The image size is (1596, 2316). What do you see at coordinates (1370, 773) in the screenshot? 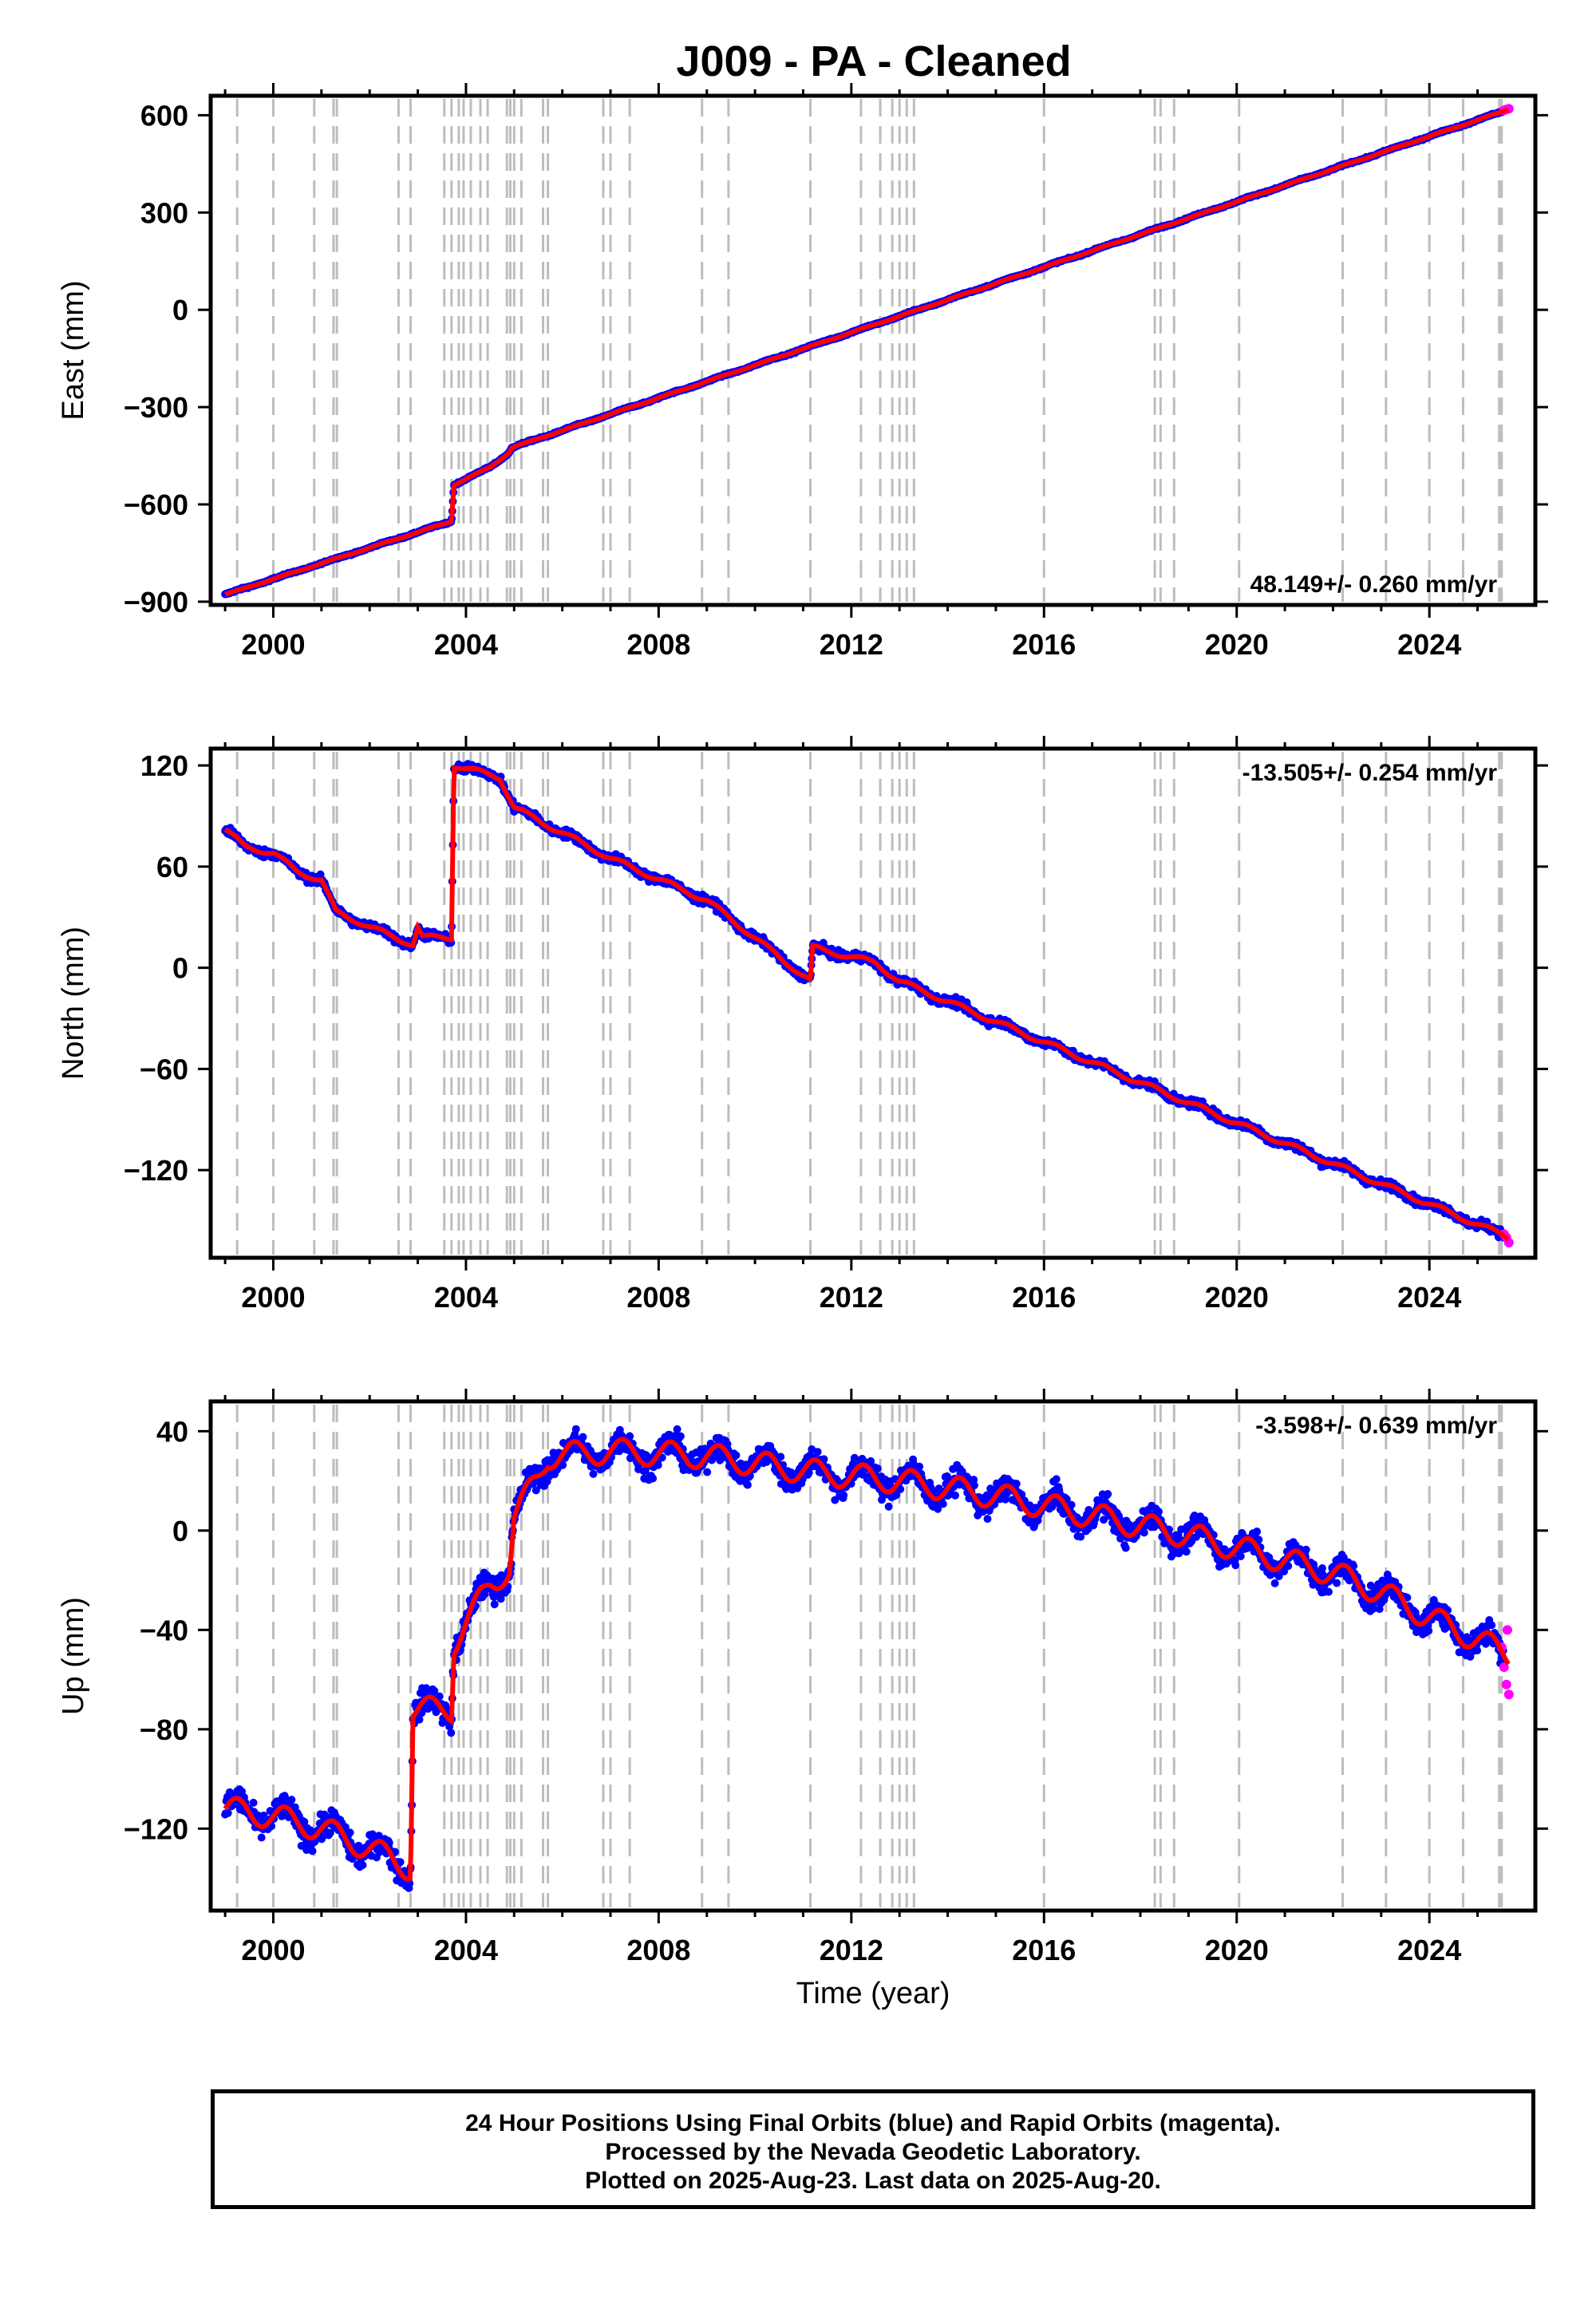
I see `velocity-label: -13.505+/- 0.254 mm/yr` at bounding box center [1370, 773].